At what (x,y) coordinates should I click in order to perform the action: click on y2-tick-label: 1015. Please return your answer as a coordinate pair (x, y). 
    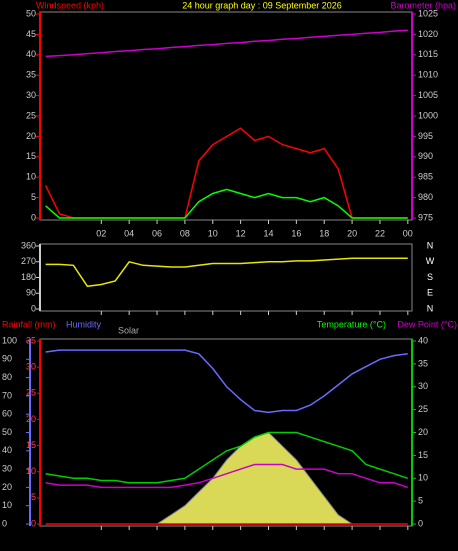
    Looking at the image, I should click on (428, 54).